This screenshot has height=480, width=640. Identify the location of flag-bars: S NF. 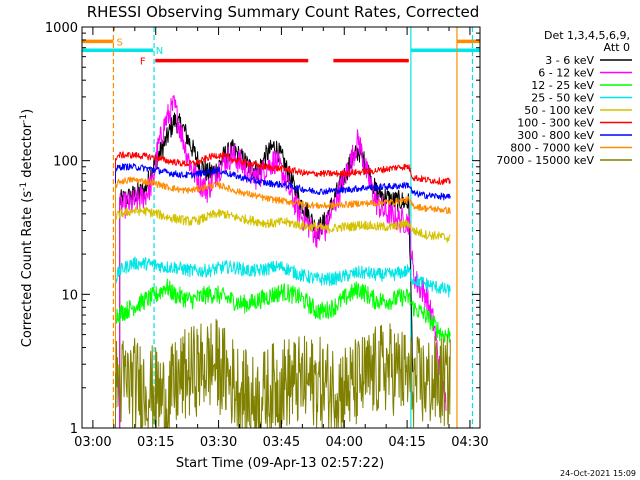
(281, 52).